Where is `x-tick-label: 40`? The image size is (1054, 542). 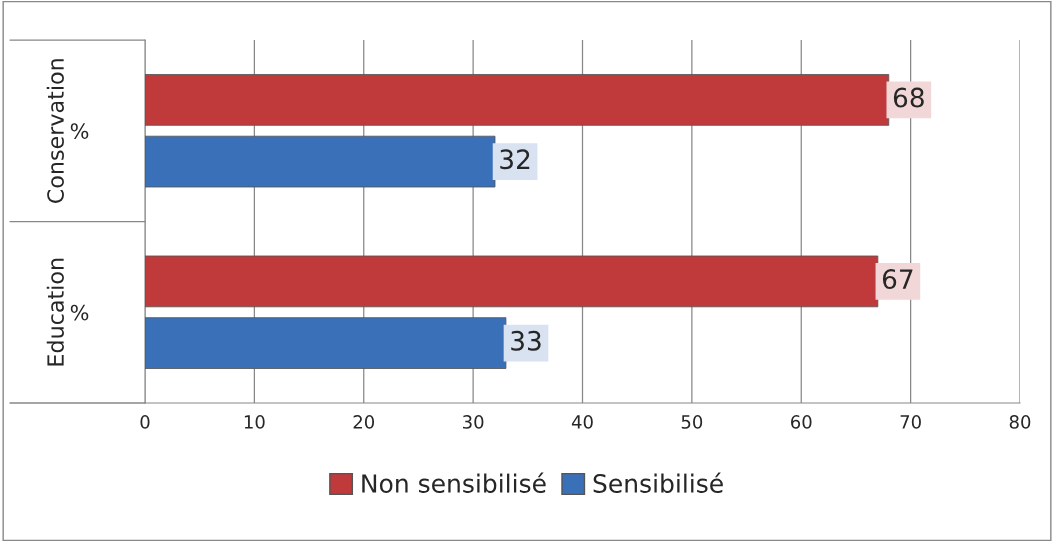 x-tick-label: 40 is located at coordinates (582, 422).